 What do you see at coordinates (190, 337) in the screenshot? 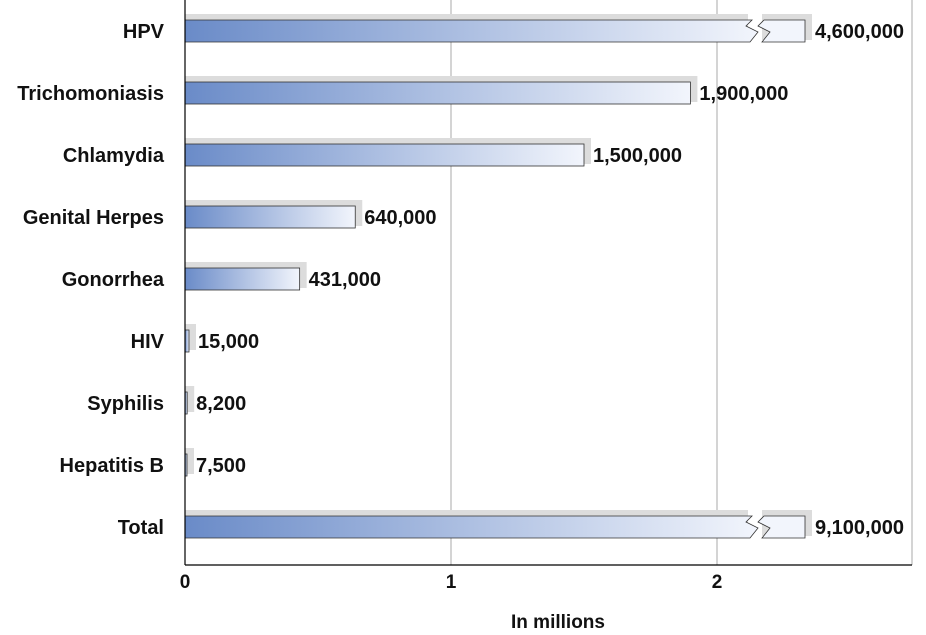
I see `bar-shadow-hiv` at bounding box center [190, 337].